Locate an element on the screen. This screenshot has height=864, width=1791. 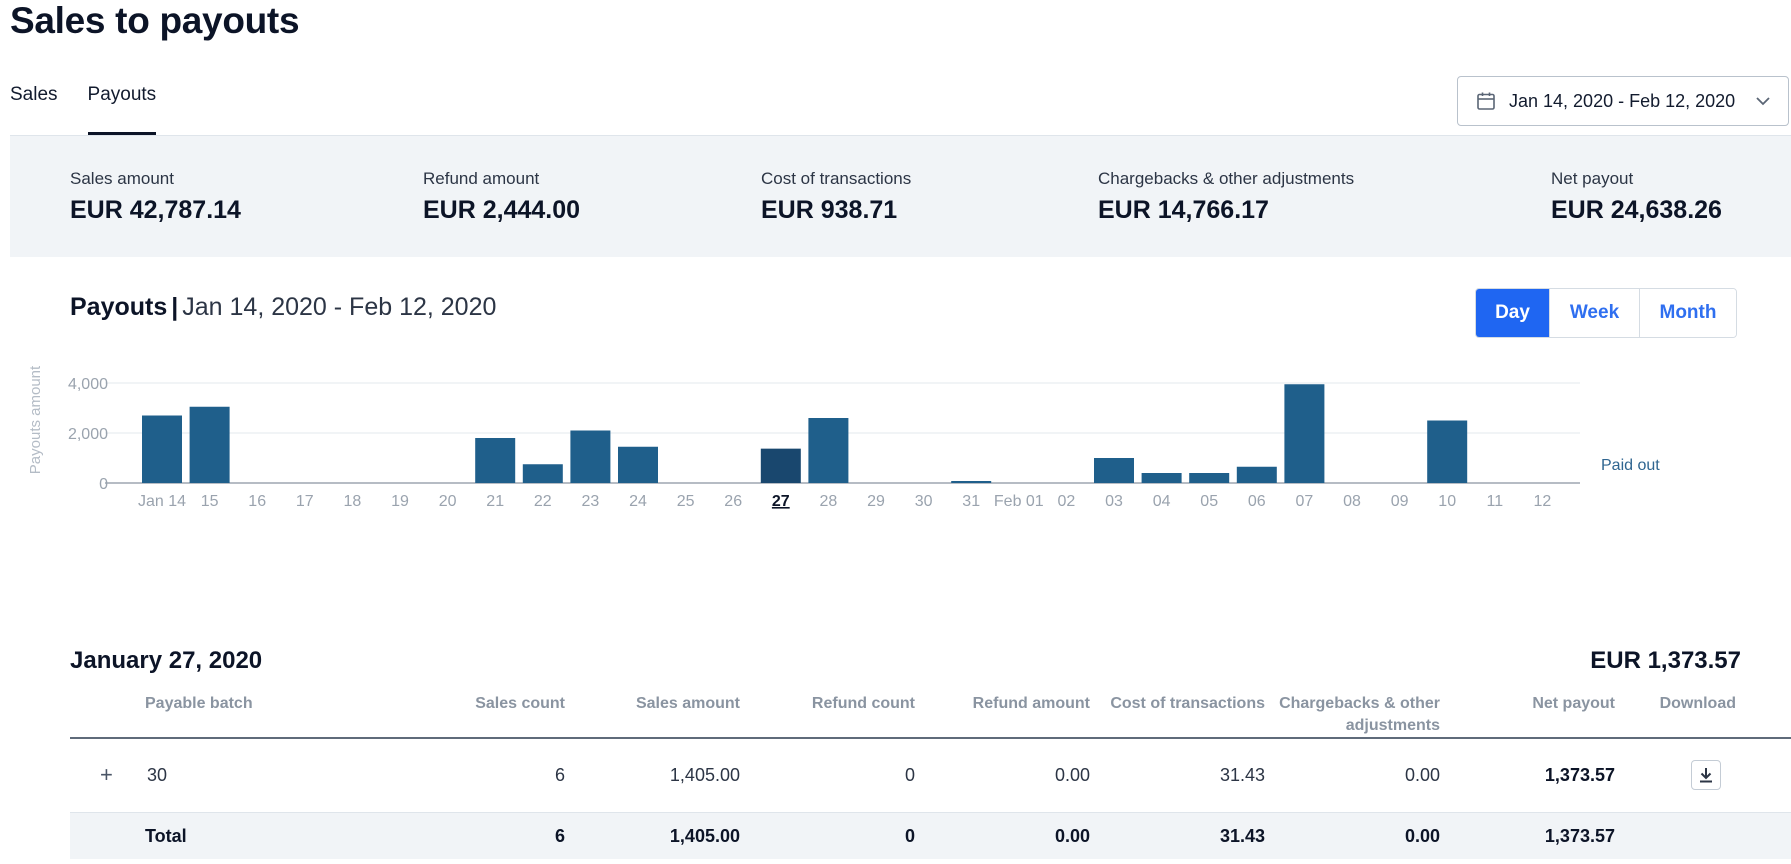
x-tick-label: Jan 14 is located at coordinates (162, 501).